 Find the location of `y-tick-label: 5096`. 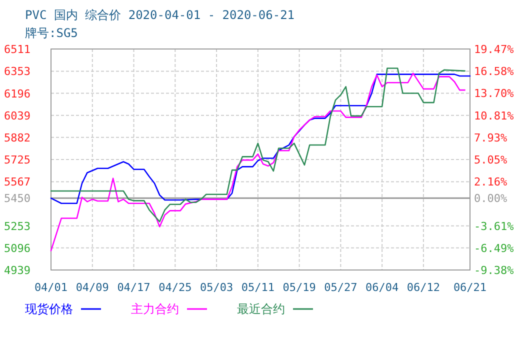

y-tick-label: 5096 is located at coordinates (17, 248).